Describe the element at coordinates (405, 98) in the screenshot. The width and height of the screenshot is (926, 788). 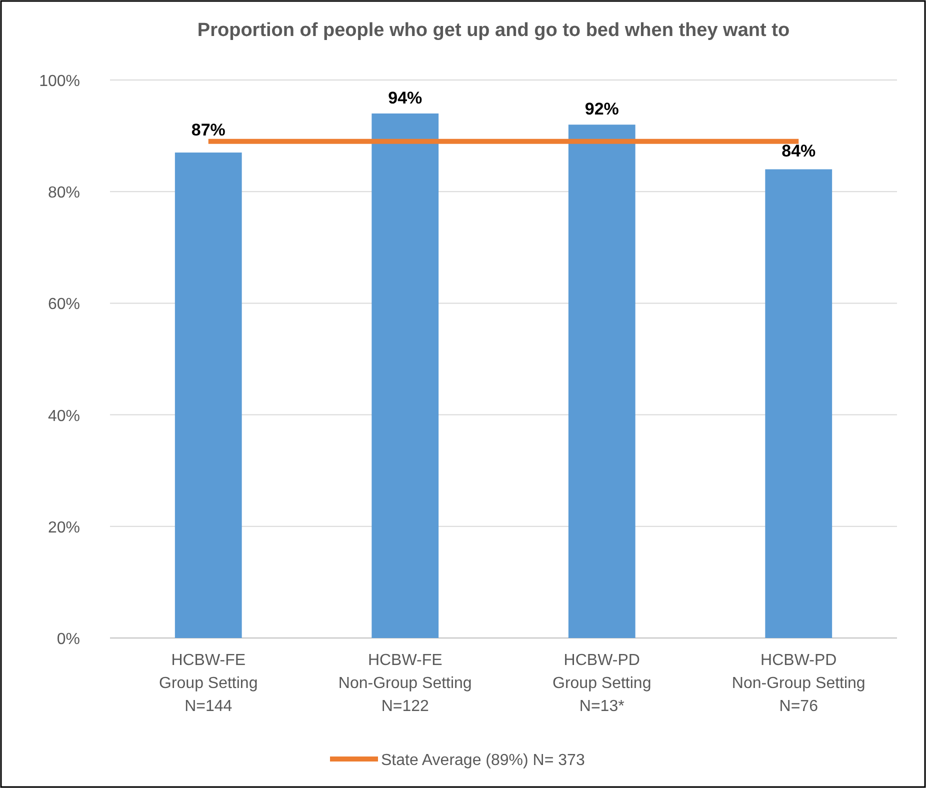
I see `data-label: 94%` at that location.